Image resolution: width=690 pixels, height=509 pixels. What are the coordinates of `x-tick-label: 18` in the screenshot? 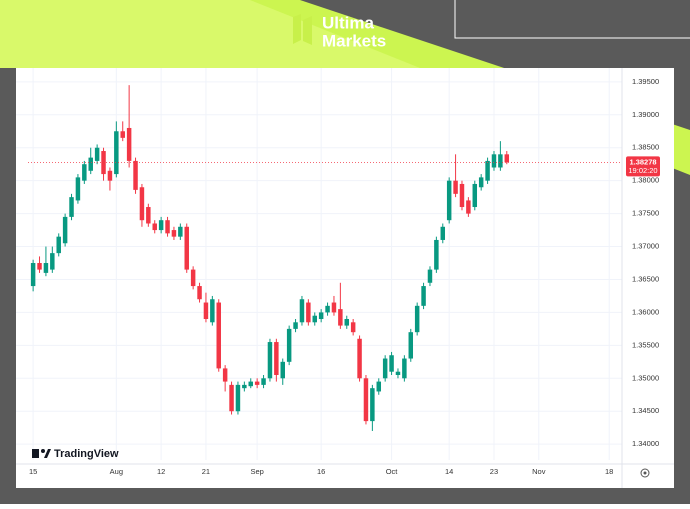 It's located at (609, 471).